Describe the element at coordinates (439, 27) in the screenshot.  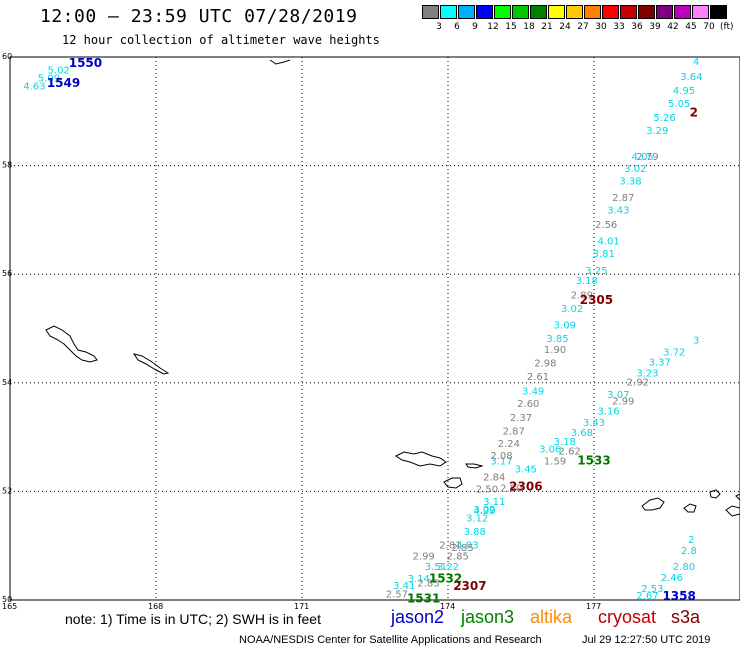
I see `legend-label: 3` at that location.